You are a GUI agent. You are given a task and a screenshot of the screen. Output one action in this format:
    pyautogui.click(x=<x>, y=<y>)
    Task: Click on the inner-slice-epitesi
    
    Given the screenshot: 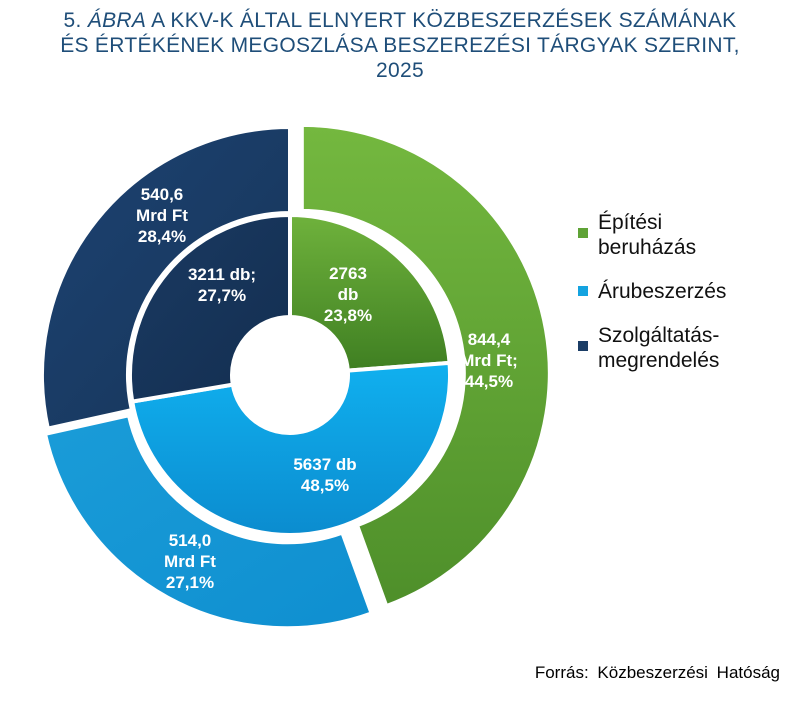 What is the action you would take?
    pyautogui.click(x=370, y=292)
    